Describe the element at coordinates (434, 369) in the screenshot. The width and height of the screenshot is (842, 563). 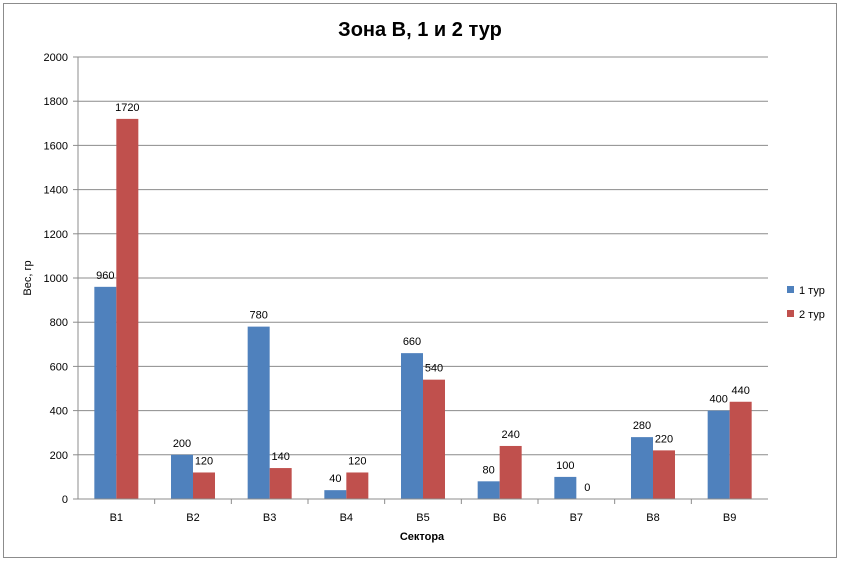
I see `data-label: 540` at that location.